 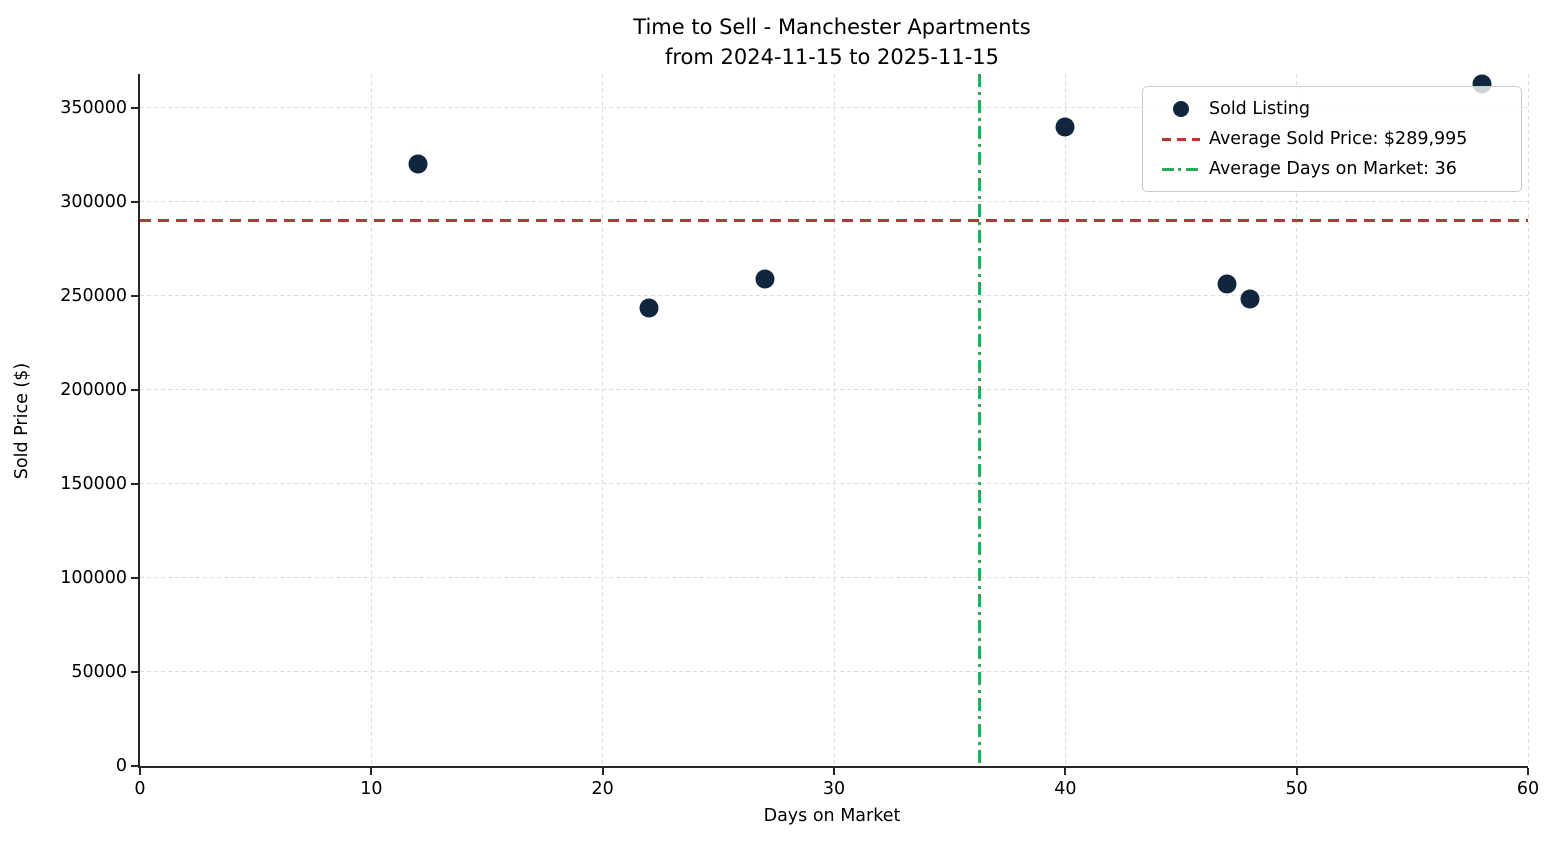 I want to click on x-axis-label: Days on Market, so click(x=832, y=816).